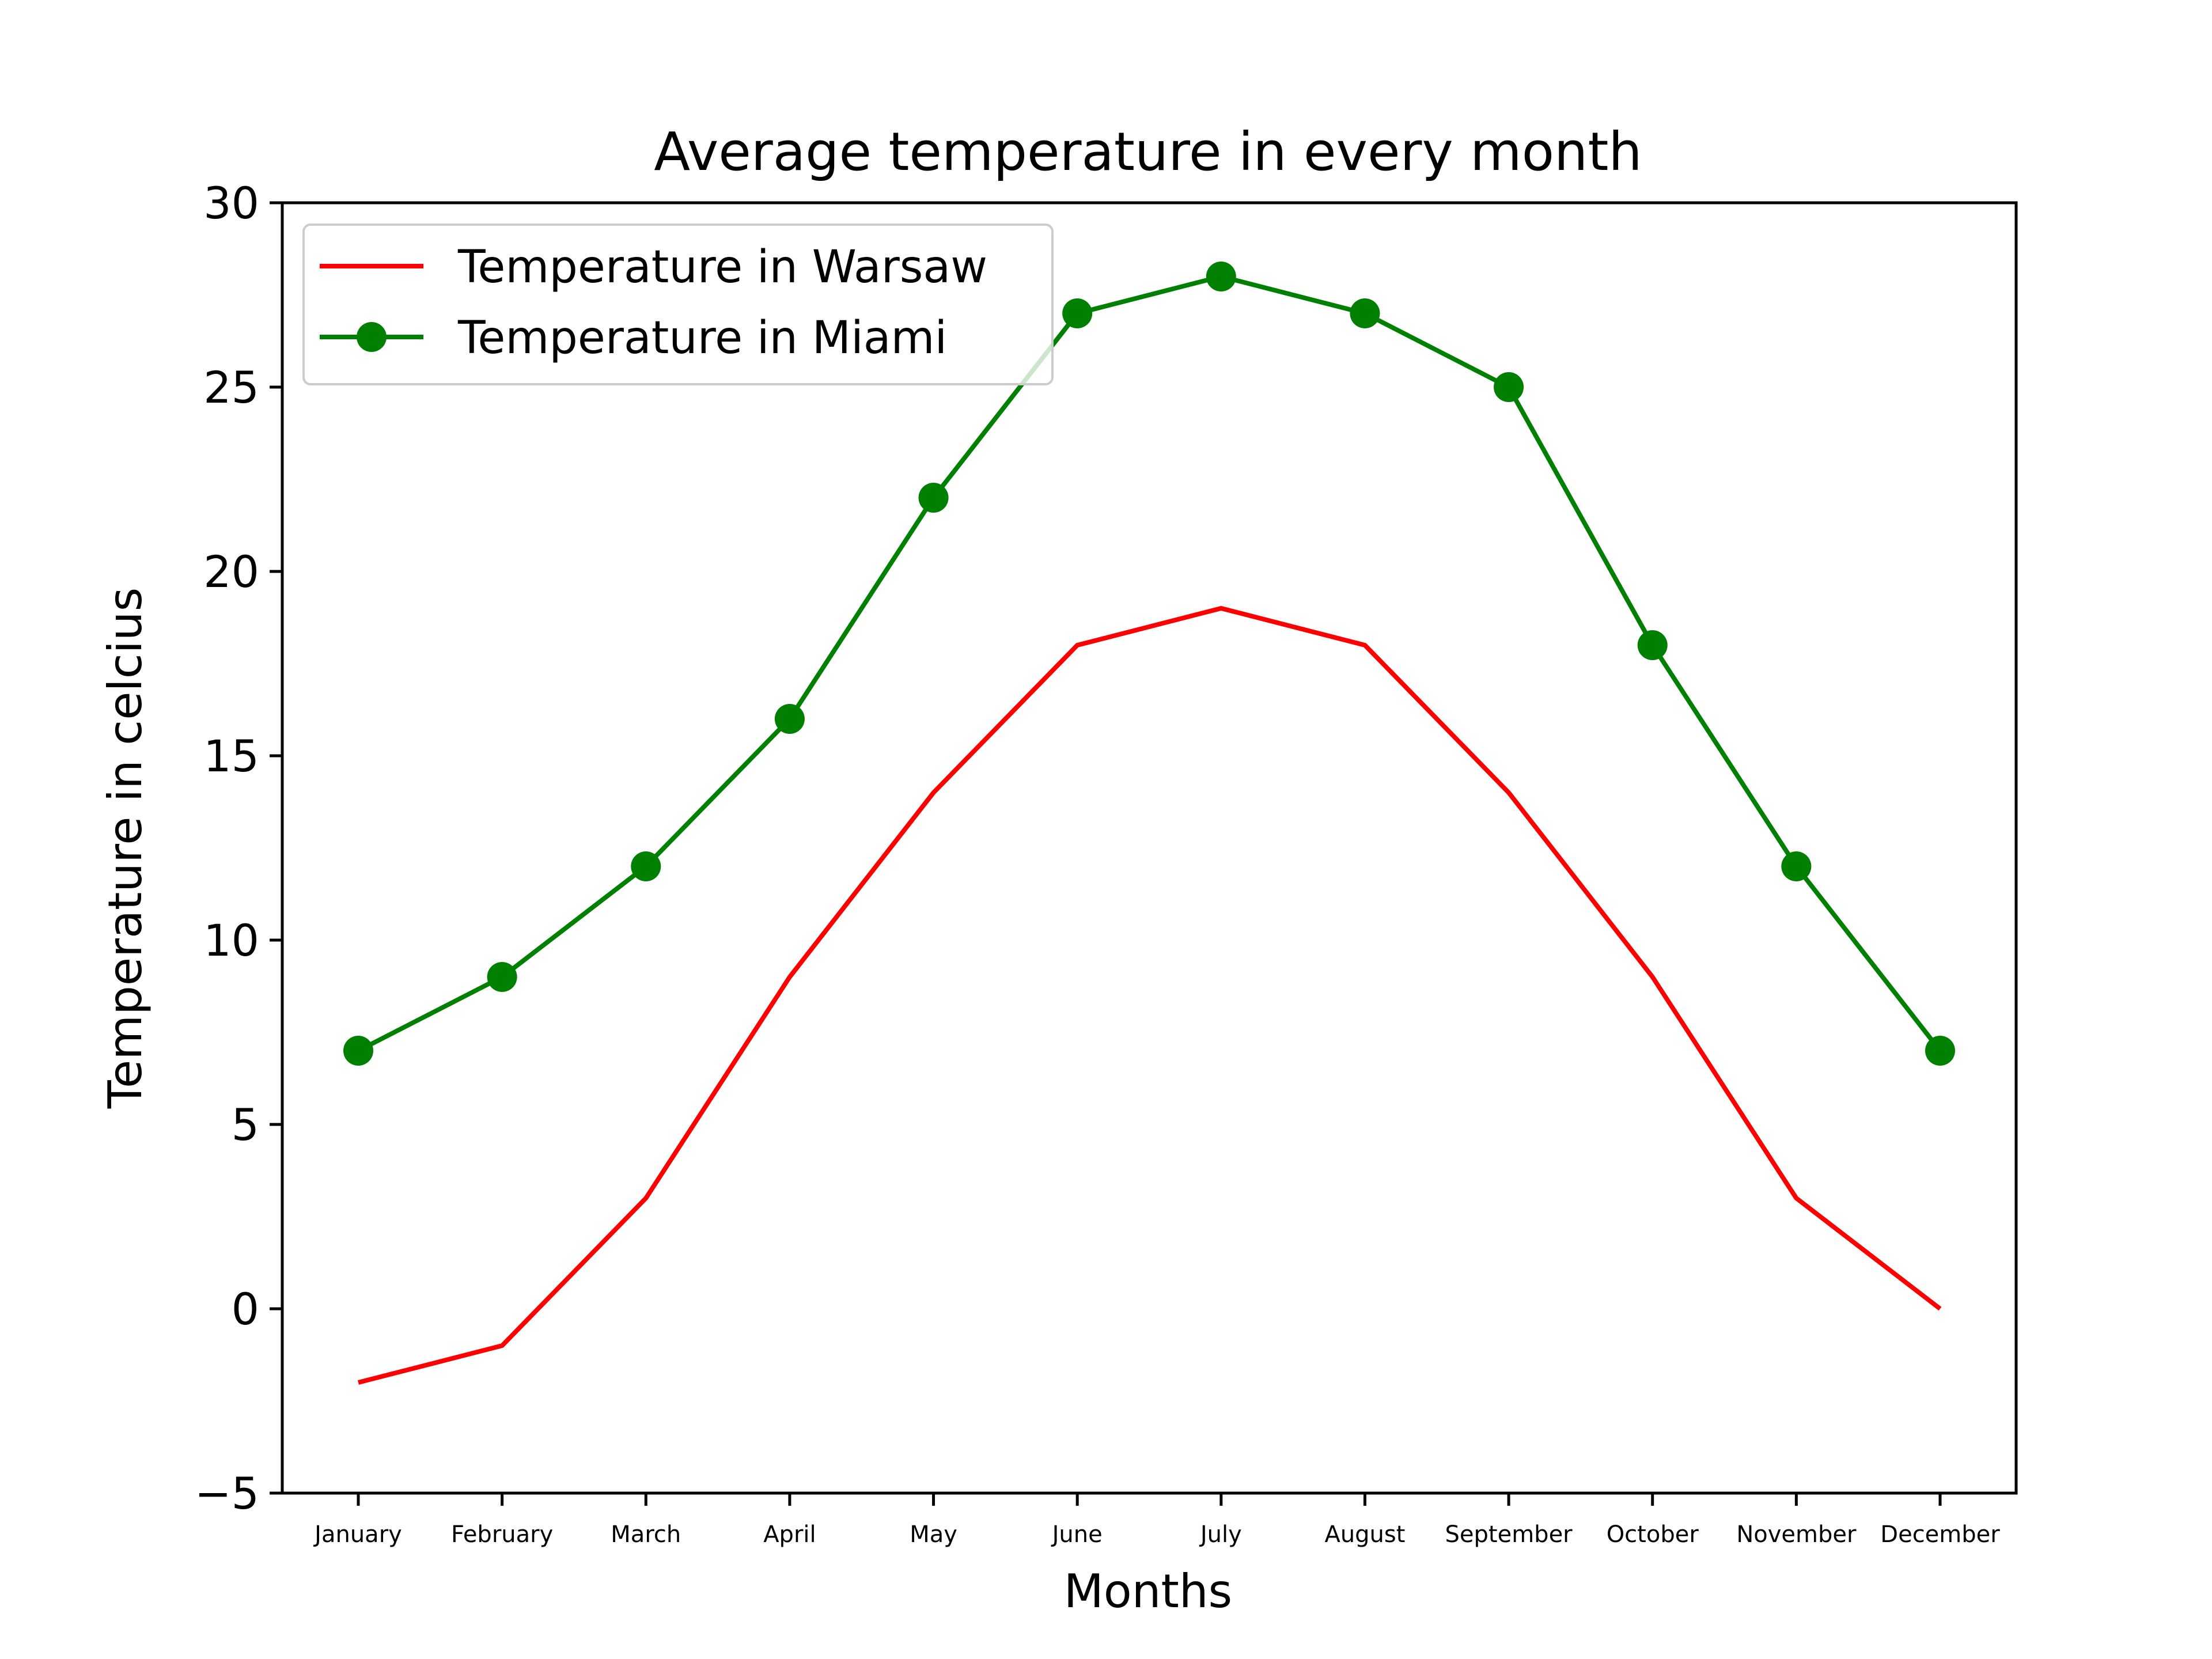  I want to click on legend-box, so click(678, 304).